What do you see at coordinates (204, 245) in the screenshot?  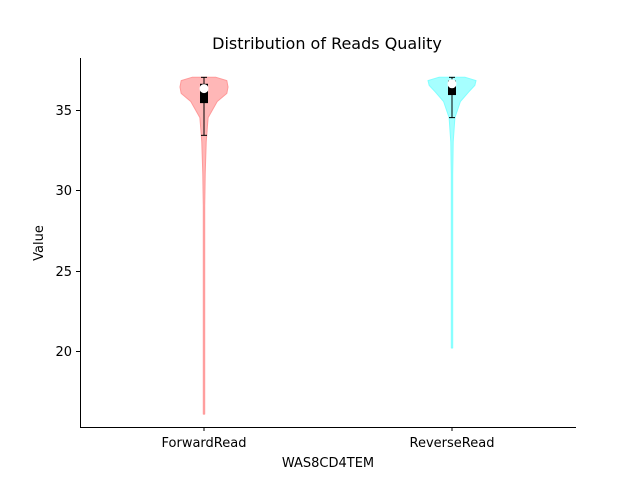 I see `violin-ForwardRead` at bounding box center [204, 245].